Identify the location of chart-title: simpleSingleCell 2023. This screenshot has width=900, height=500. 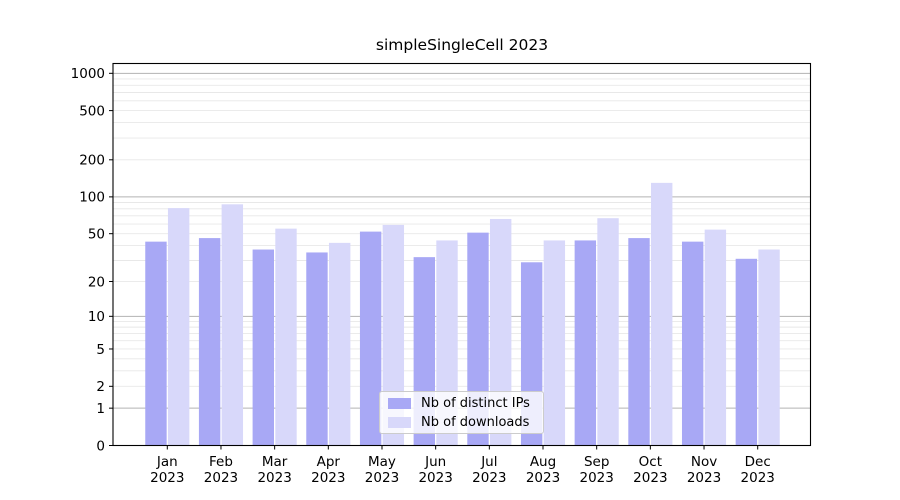
(462, 45).